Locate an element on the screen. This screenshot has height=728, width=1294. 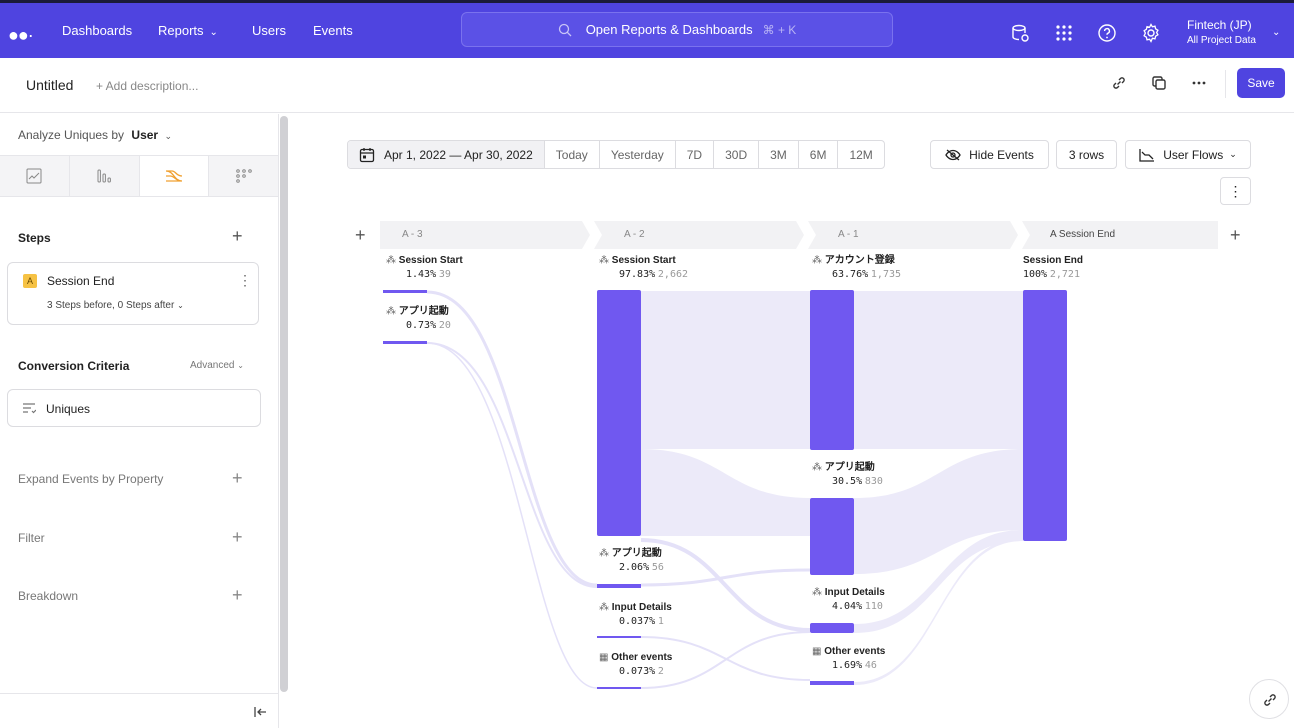
flow-node: Session End 100% 2,721 is located at coordinates (1053, 268).